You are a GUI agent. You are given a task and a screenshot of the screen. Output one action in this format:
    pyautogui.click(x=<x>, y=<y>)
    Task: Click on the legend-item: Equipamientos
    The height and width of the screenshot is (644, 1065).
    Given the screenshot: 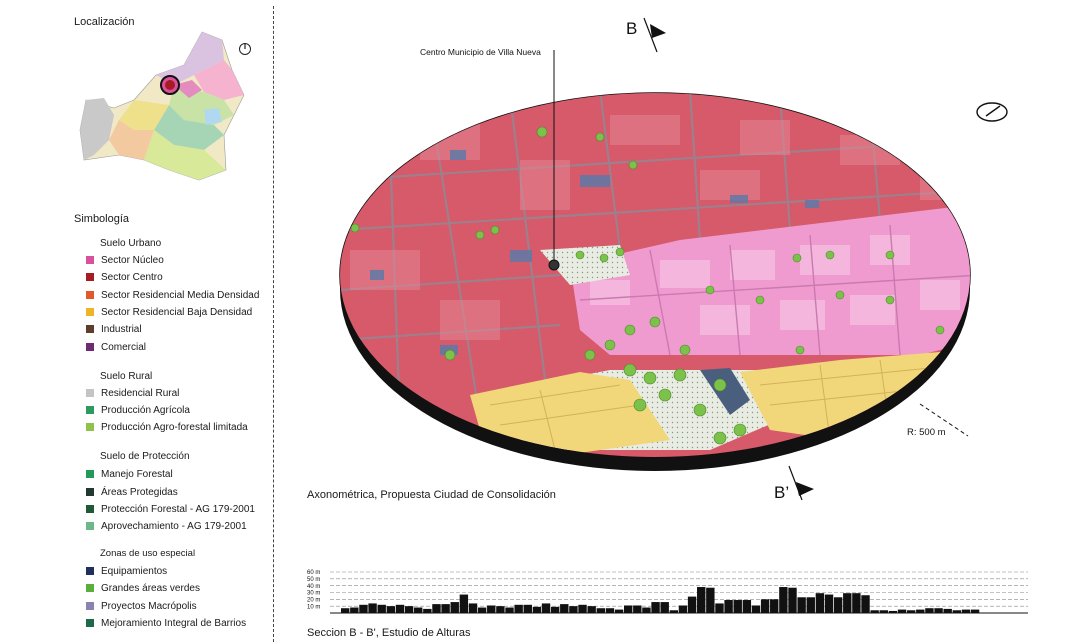 What is the action you would take?
    pyautogui.click(x=126, y=571)
    